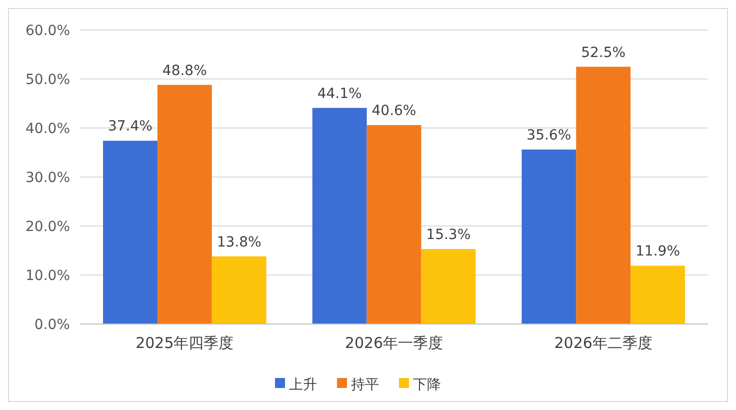 This screenshot has width=736, height=410. Describe the element at coordinates (394, 111) in the screenshot. I see `data-label: 40.6%` at that location.